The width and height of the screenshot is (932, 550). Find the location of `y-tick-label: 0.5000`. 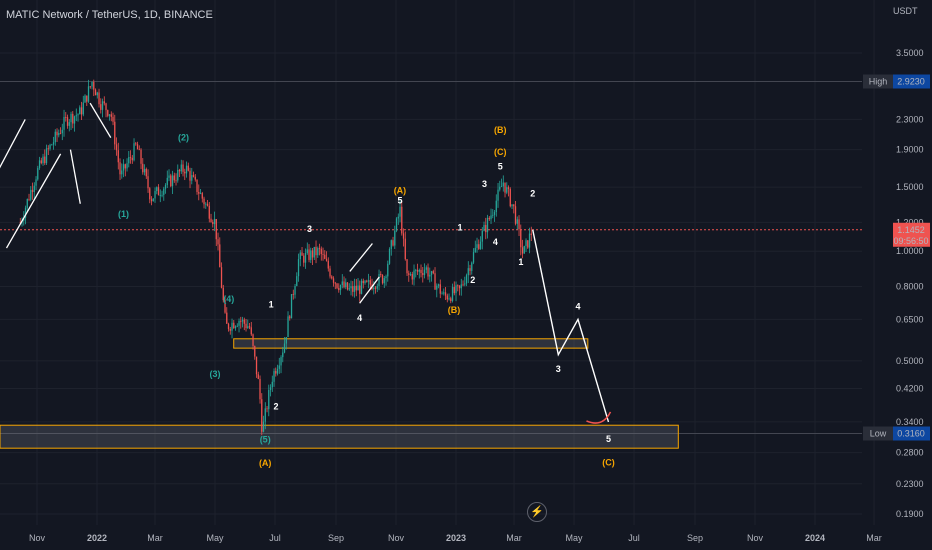

y-tick-label: 0.5000 is located at coordinates (910, 361).